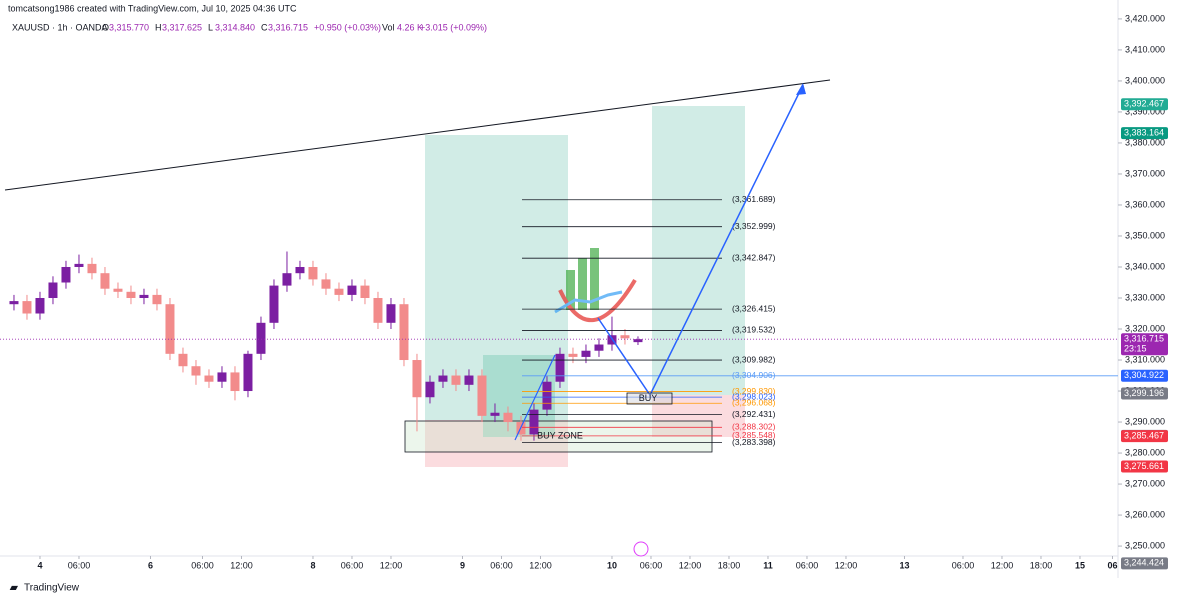 This screenshot has height=605, width=1180. What do you see at coordinates (612, 565) in the screenshot?
I see `x-tick-label: 10` at bounding box center [612, 565].